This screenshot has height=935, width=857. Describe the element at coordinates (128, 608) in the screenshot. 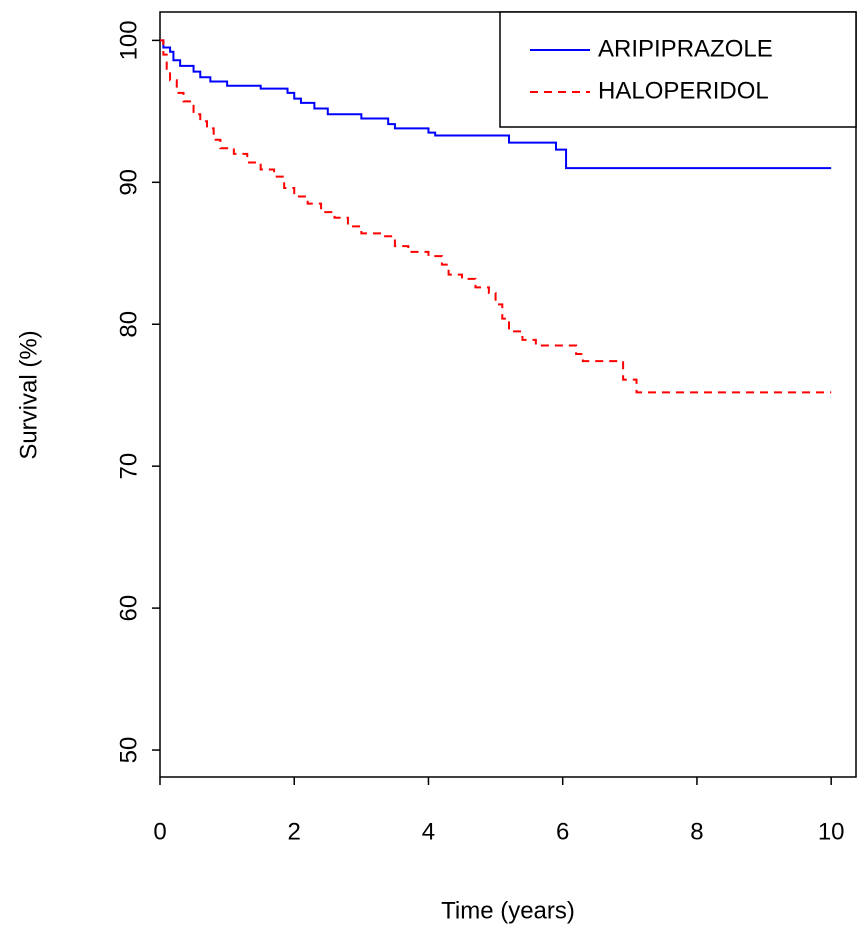

I see `y-tick-label: 60` at that location.